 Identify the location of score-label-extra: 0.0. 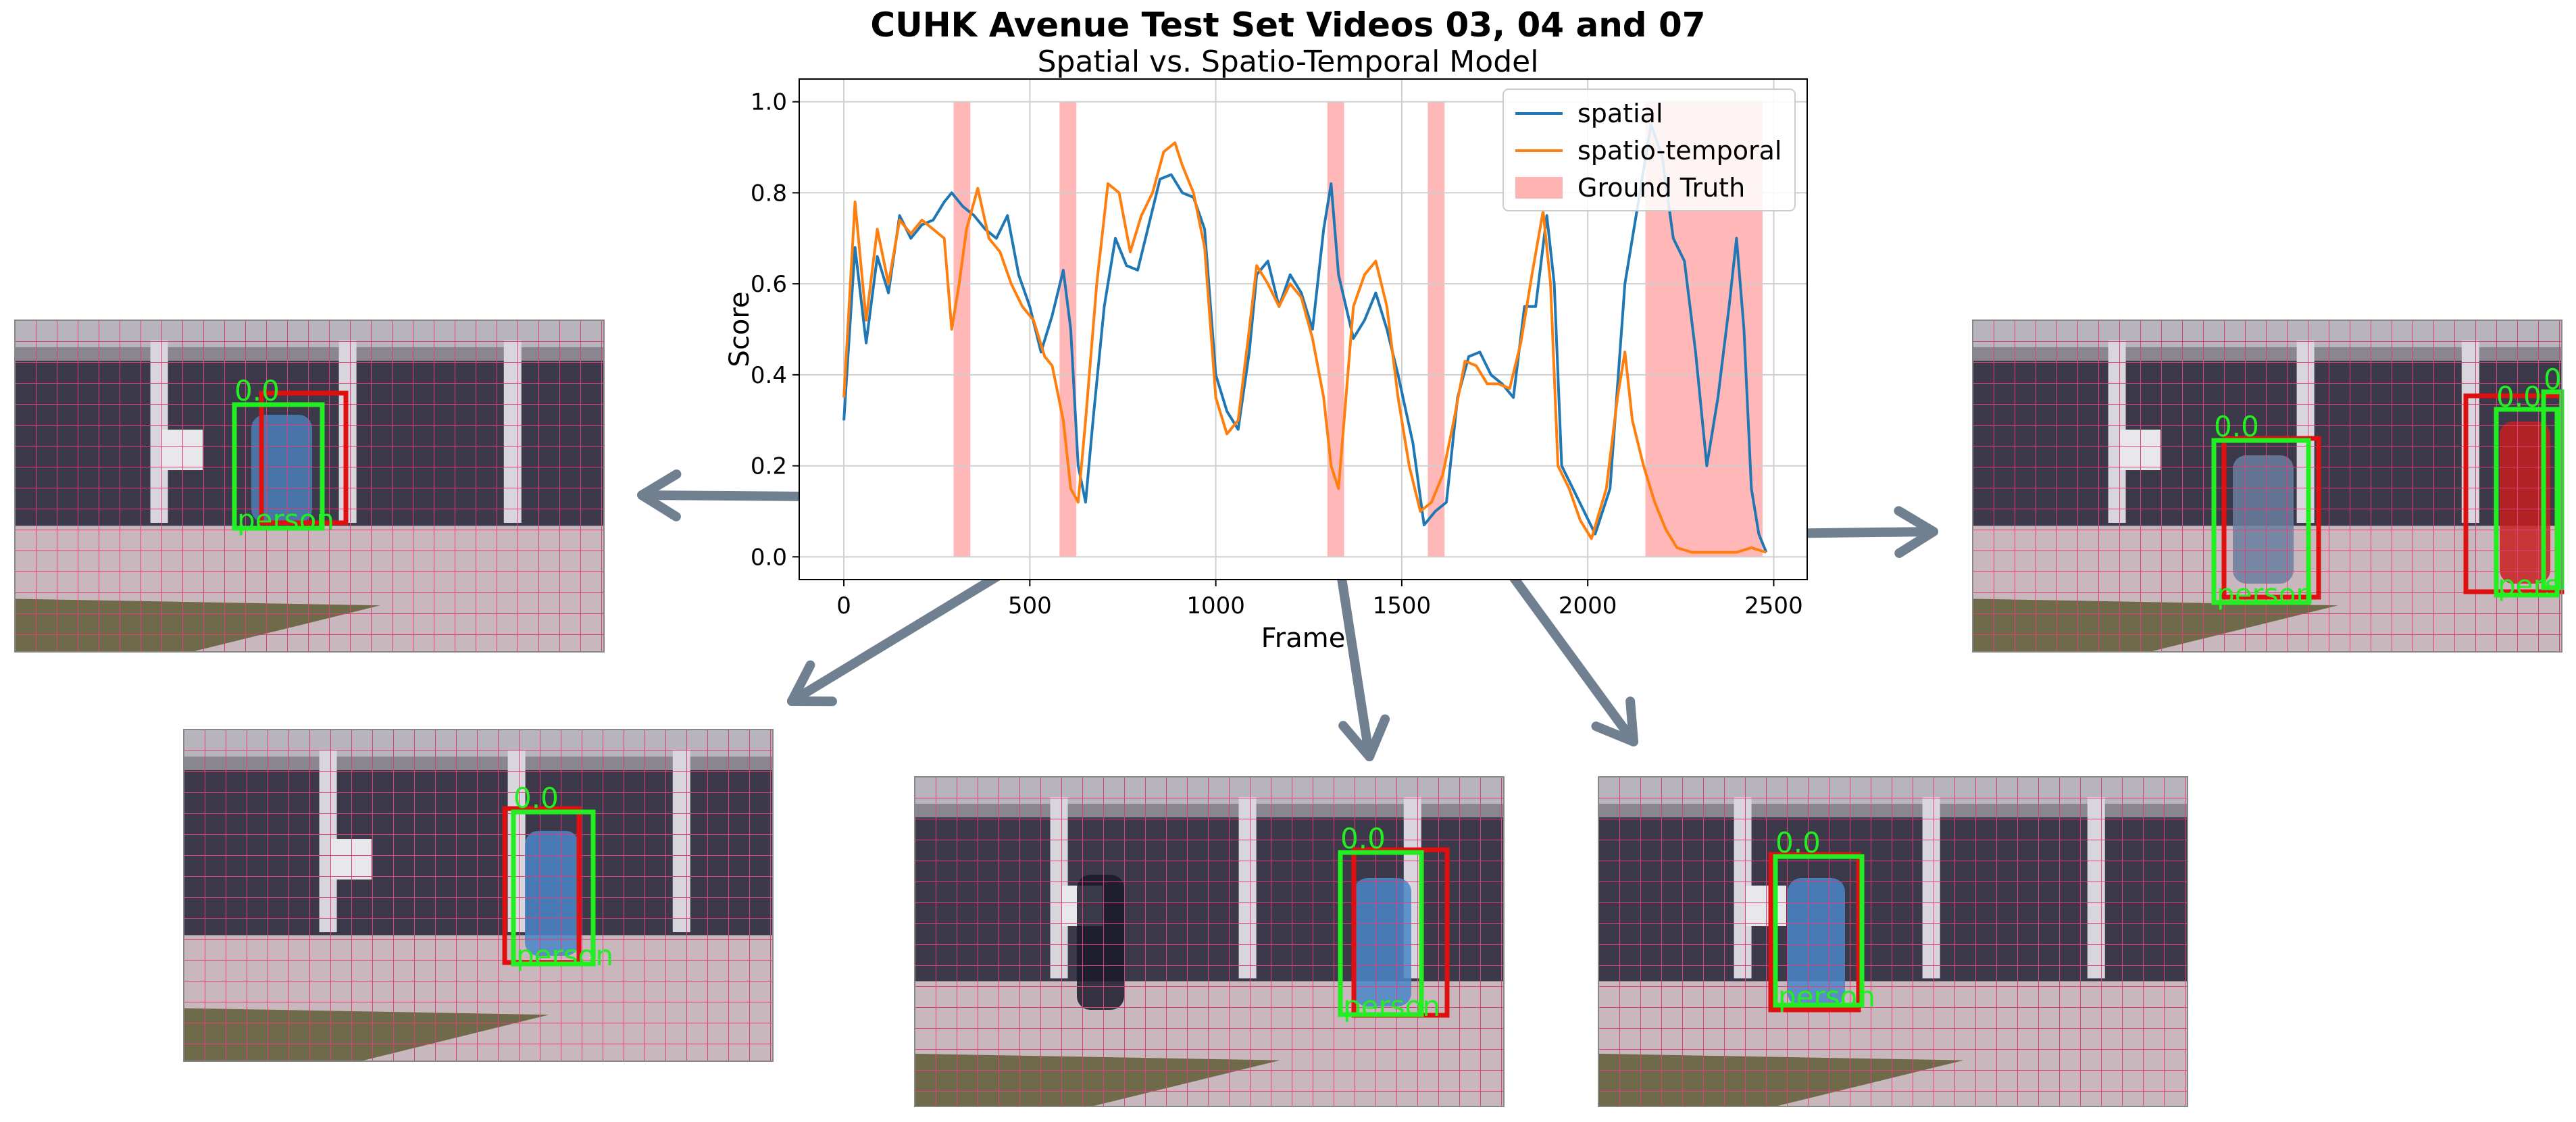
(2519, 396).